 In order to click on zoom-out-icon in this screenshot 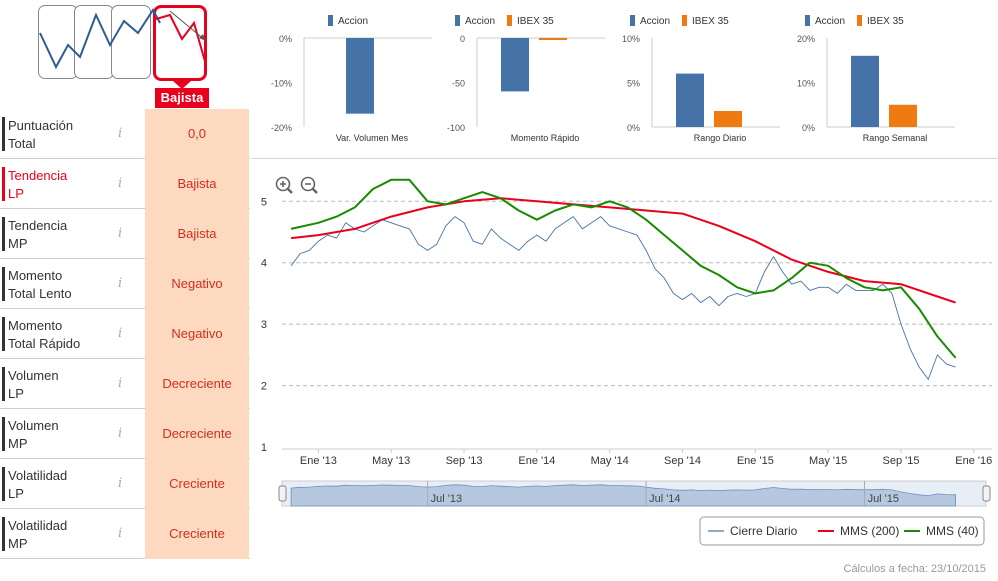, I will do `click(309, 185)`.